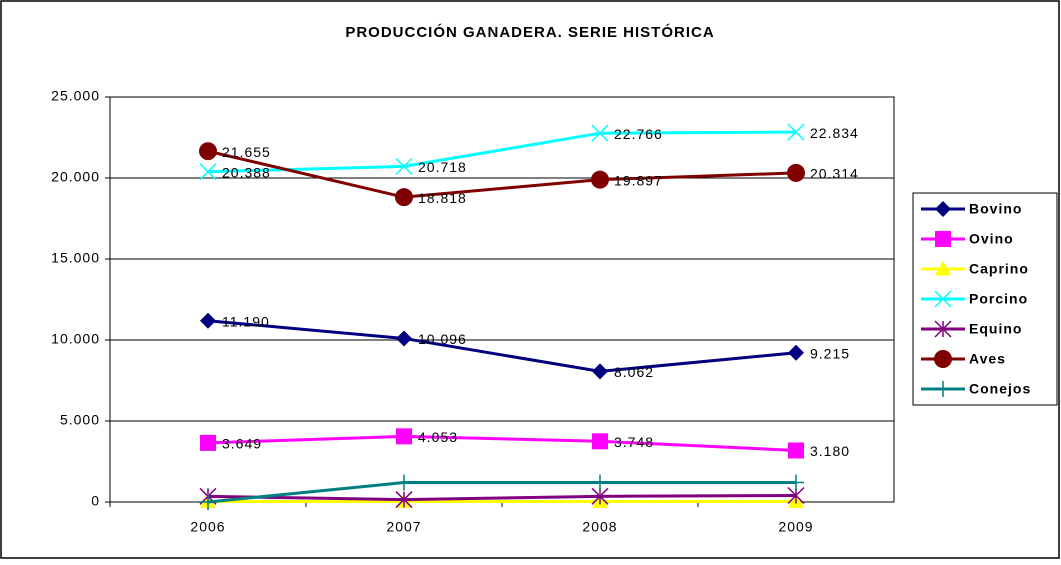 The width and height of the screenshot is (1061, 565). I want to click on x-tick-label: 2008, so click(599, 527).